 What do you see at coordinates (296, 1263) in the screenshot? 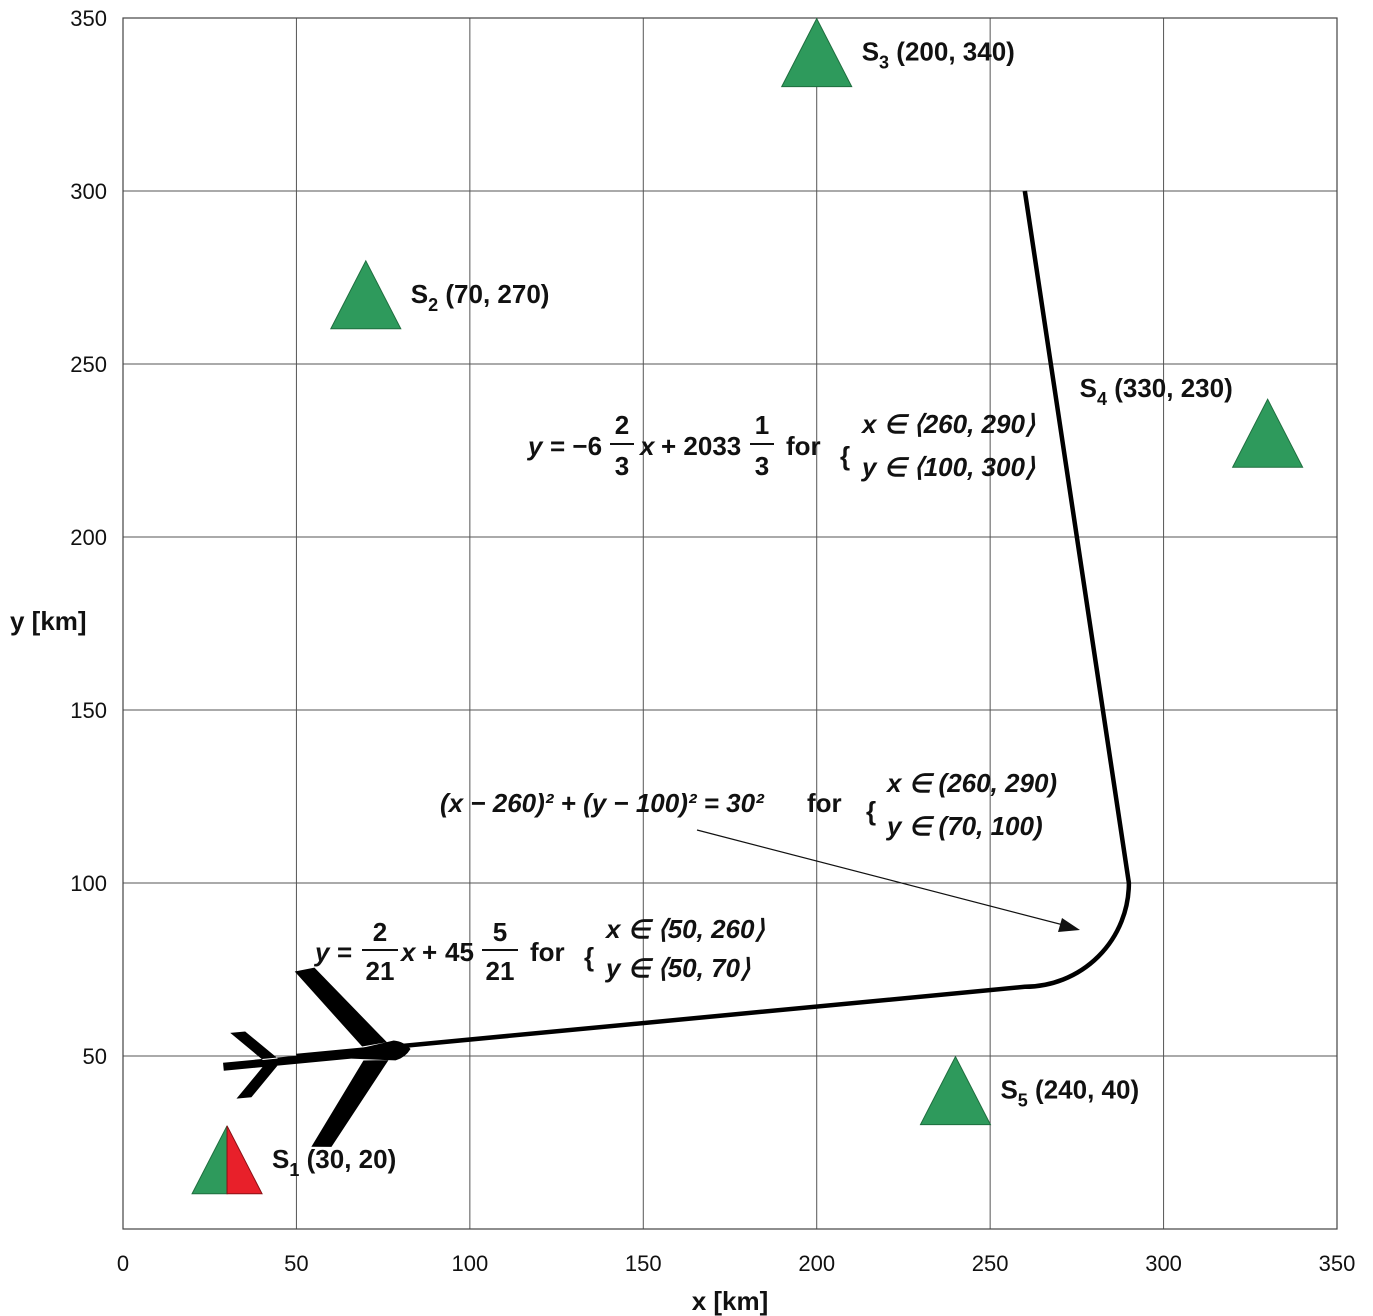
I see `x-tick-label: 50` at bounding box center [296, 1263].